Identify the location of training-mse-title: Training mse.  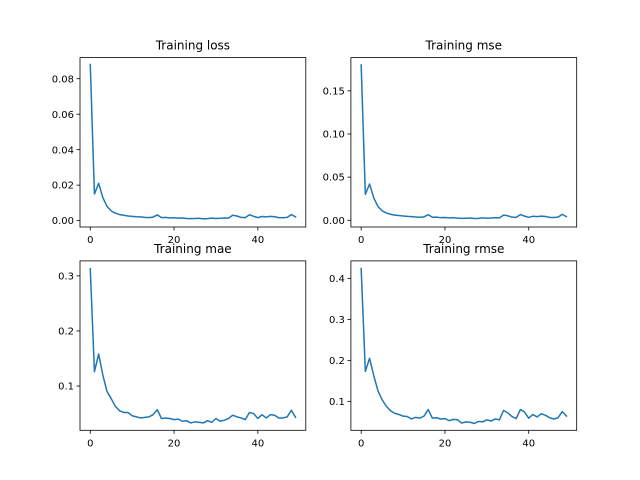
(464, 46).